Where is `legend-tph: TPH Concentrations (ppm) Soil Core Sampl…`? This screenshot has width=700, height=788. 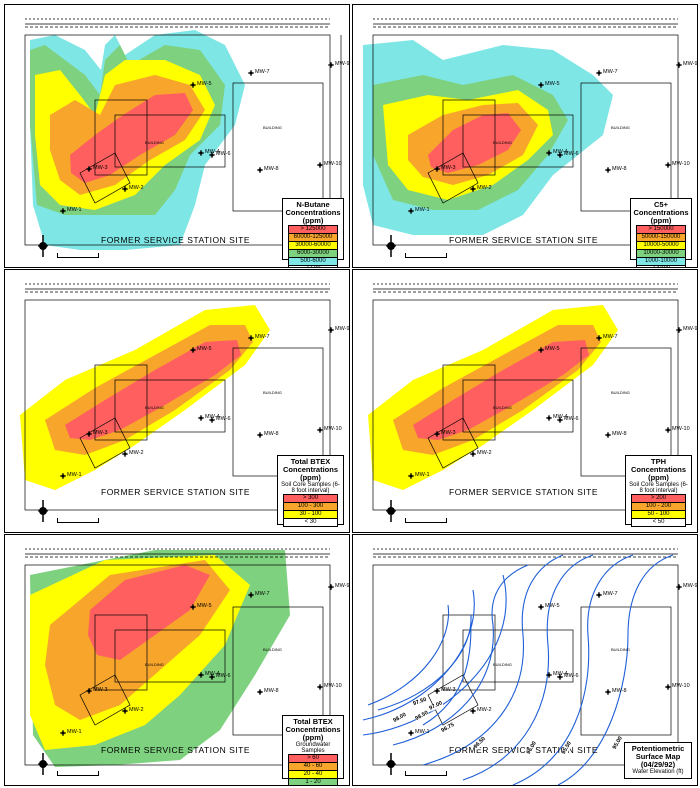
legend-tph: TPH Concentrations (ppm) Soil Core Sampl… is located at coordinates (658, 491).